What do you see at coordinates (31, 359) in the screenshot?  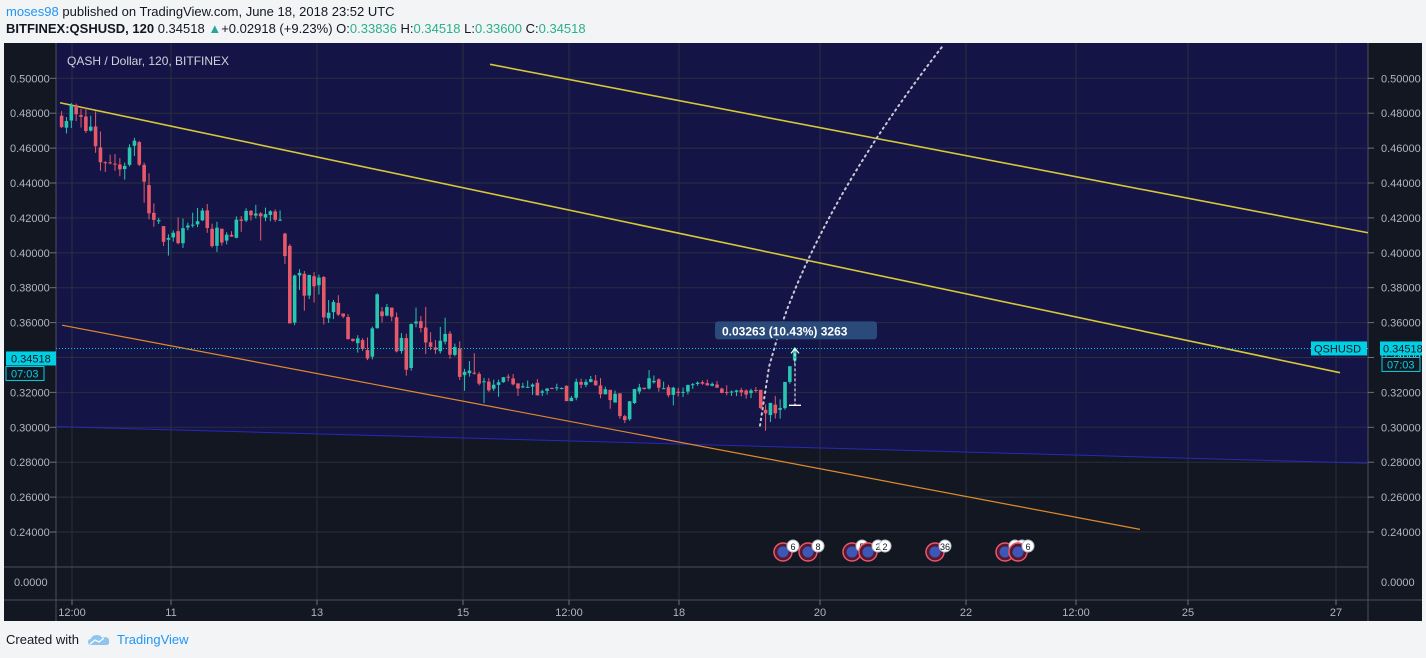 I see `left-price-text: 0.34518` at bounding box center [31, 359].